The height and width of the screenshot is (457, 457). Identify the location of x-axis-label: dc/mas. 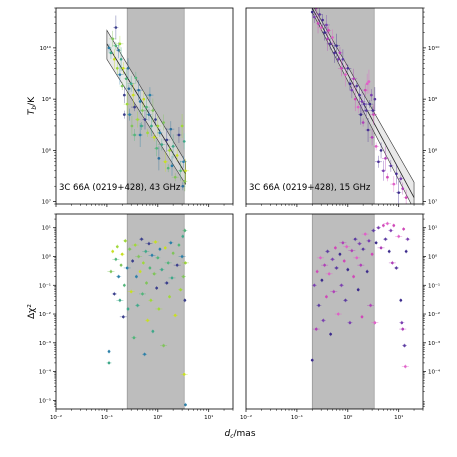
(239, 434).